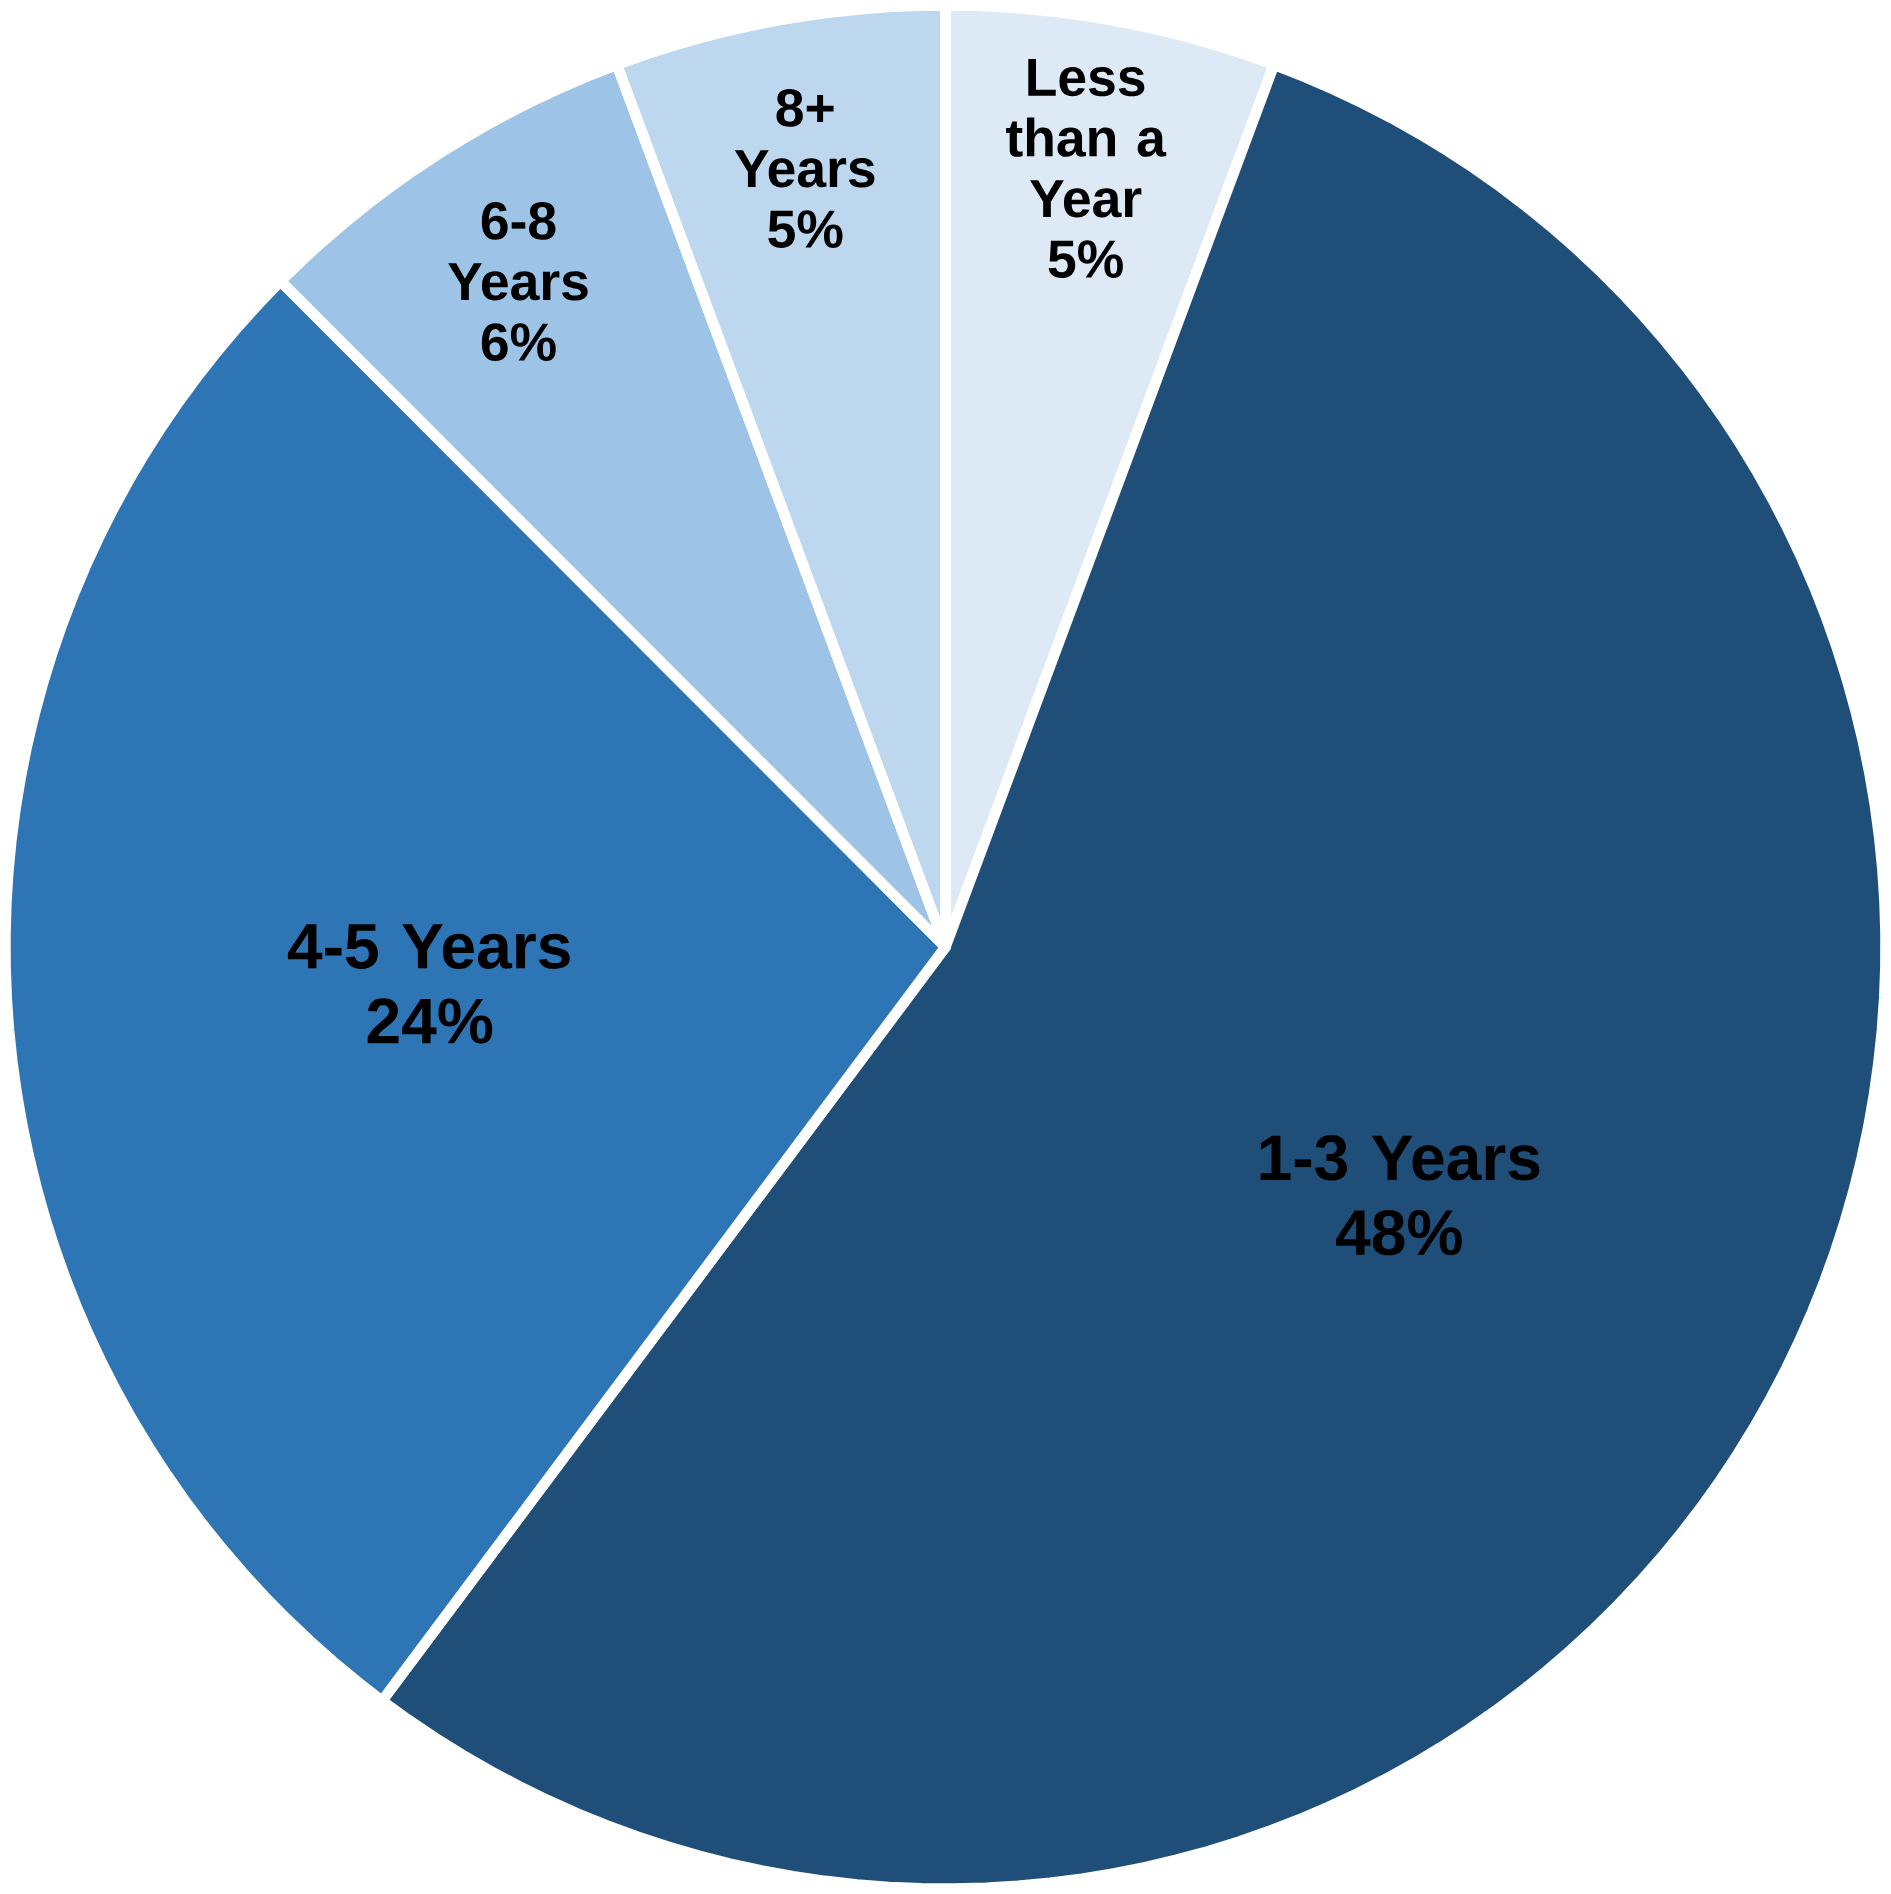 The width and height of the screenshot is (1891, 1894). I want to click on data-label: 6%, so click(518, 342).